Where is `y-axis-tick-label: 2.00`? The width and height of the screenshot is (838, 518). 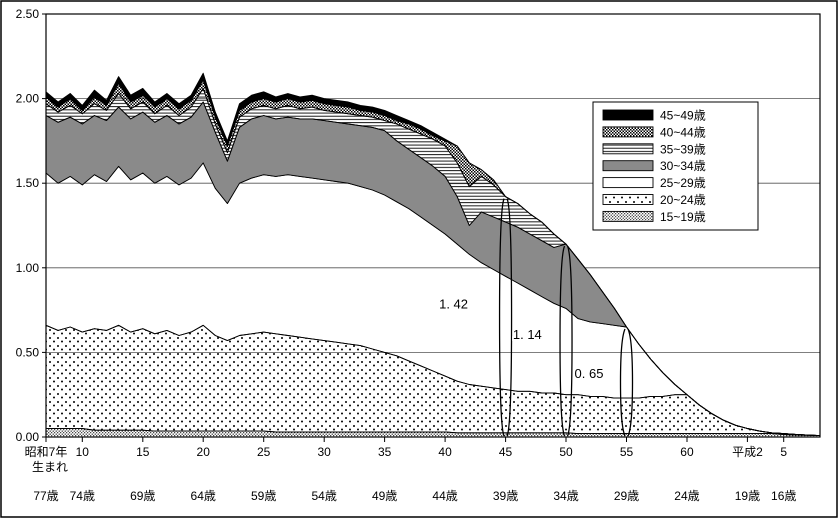
y-axis-tick-label: 2.00 is located at coordinates (28, 99).